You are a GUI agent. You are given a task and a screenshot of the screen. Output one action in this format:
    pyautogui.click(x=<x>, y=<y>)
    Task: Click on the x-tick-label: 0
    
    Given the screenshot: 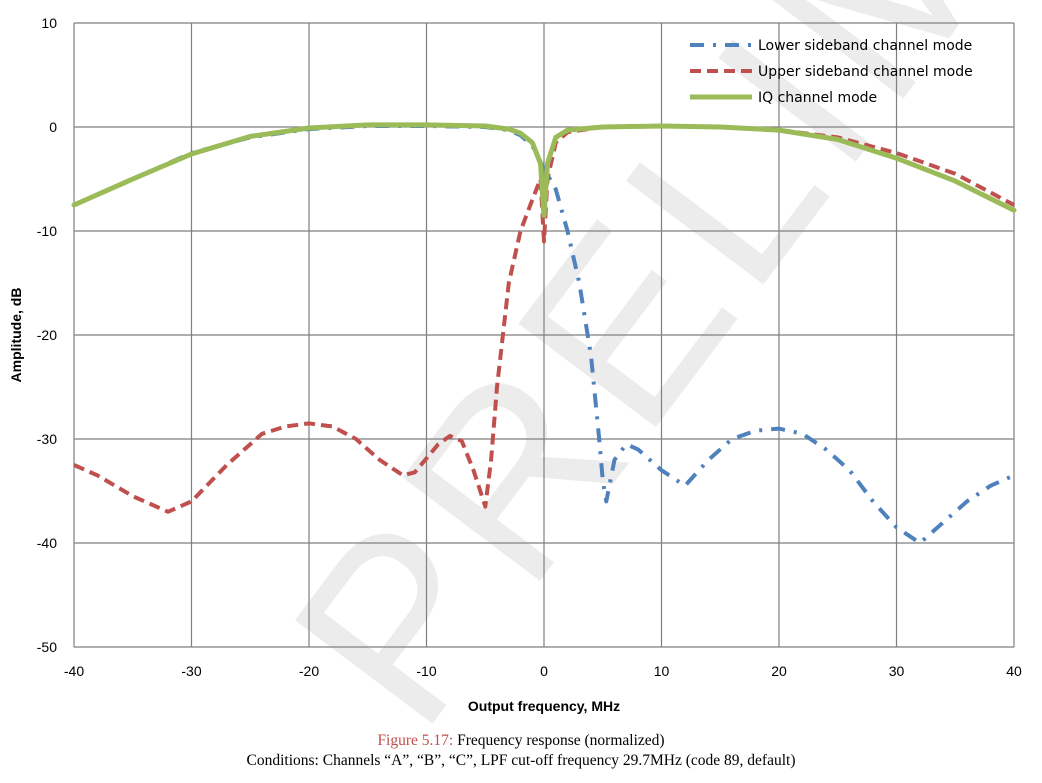 What is the action you would take?
    pyautogui.click(x=544, y=671)
    